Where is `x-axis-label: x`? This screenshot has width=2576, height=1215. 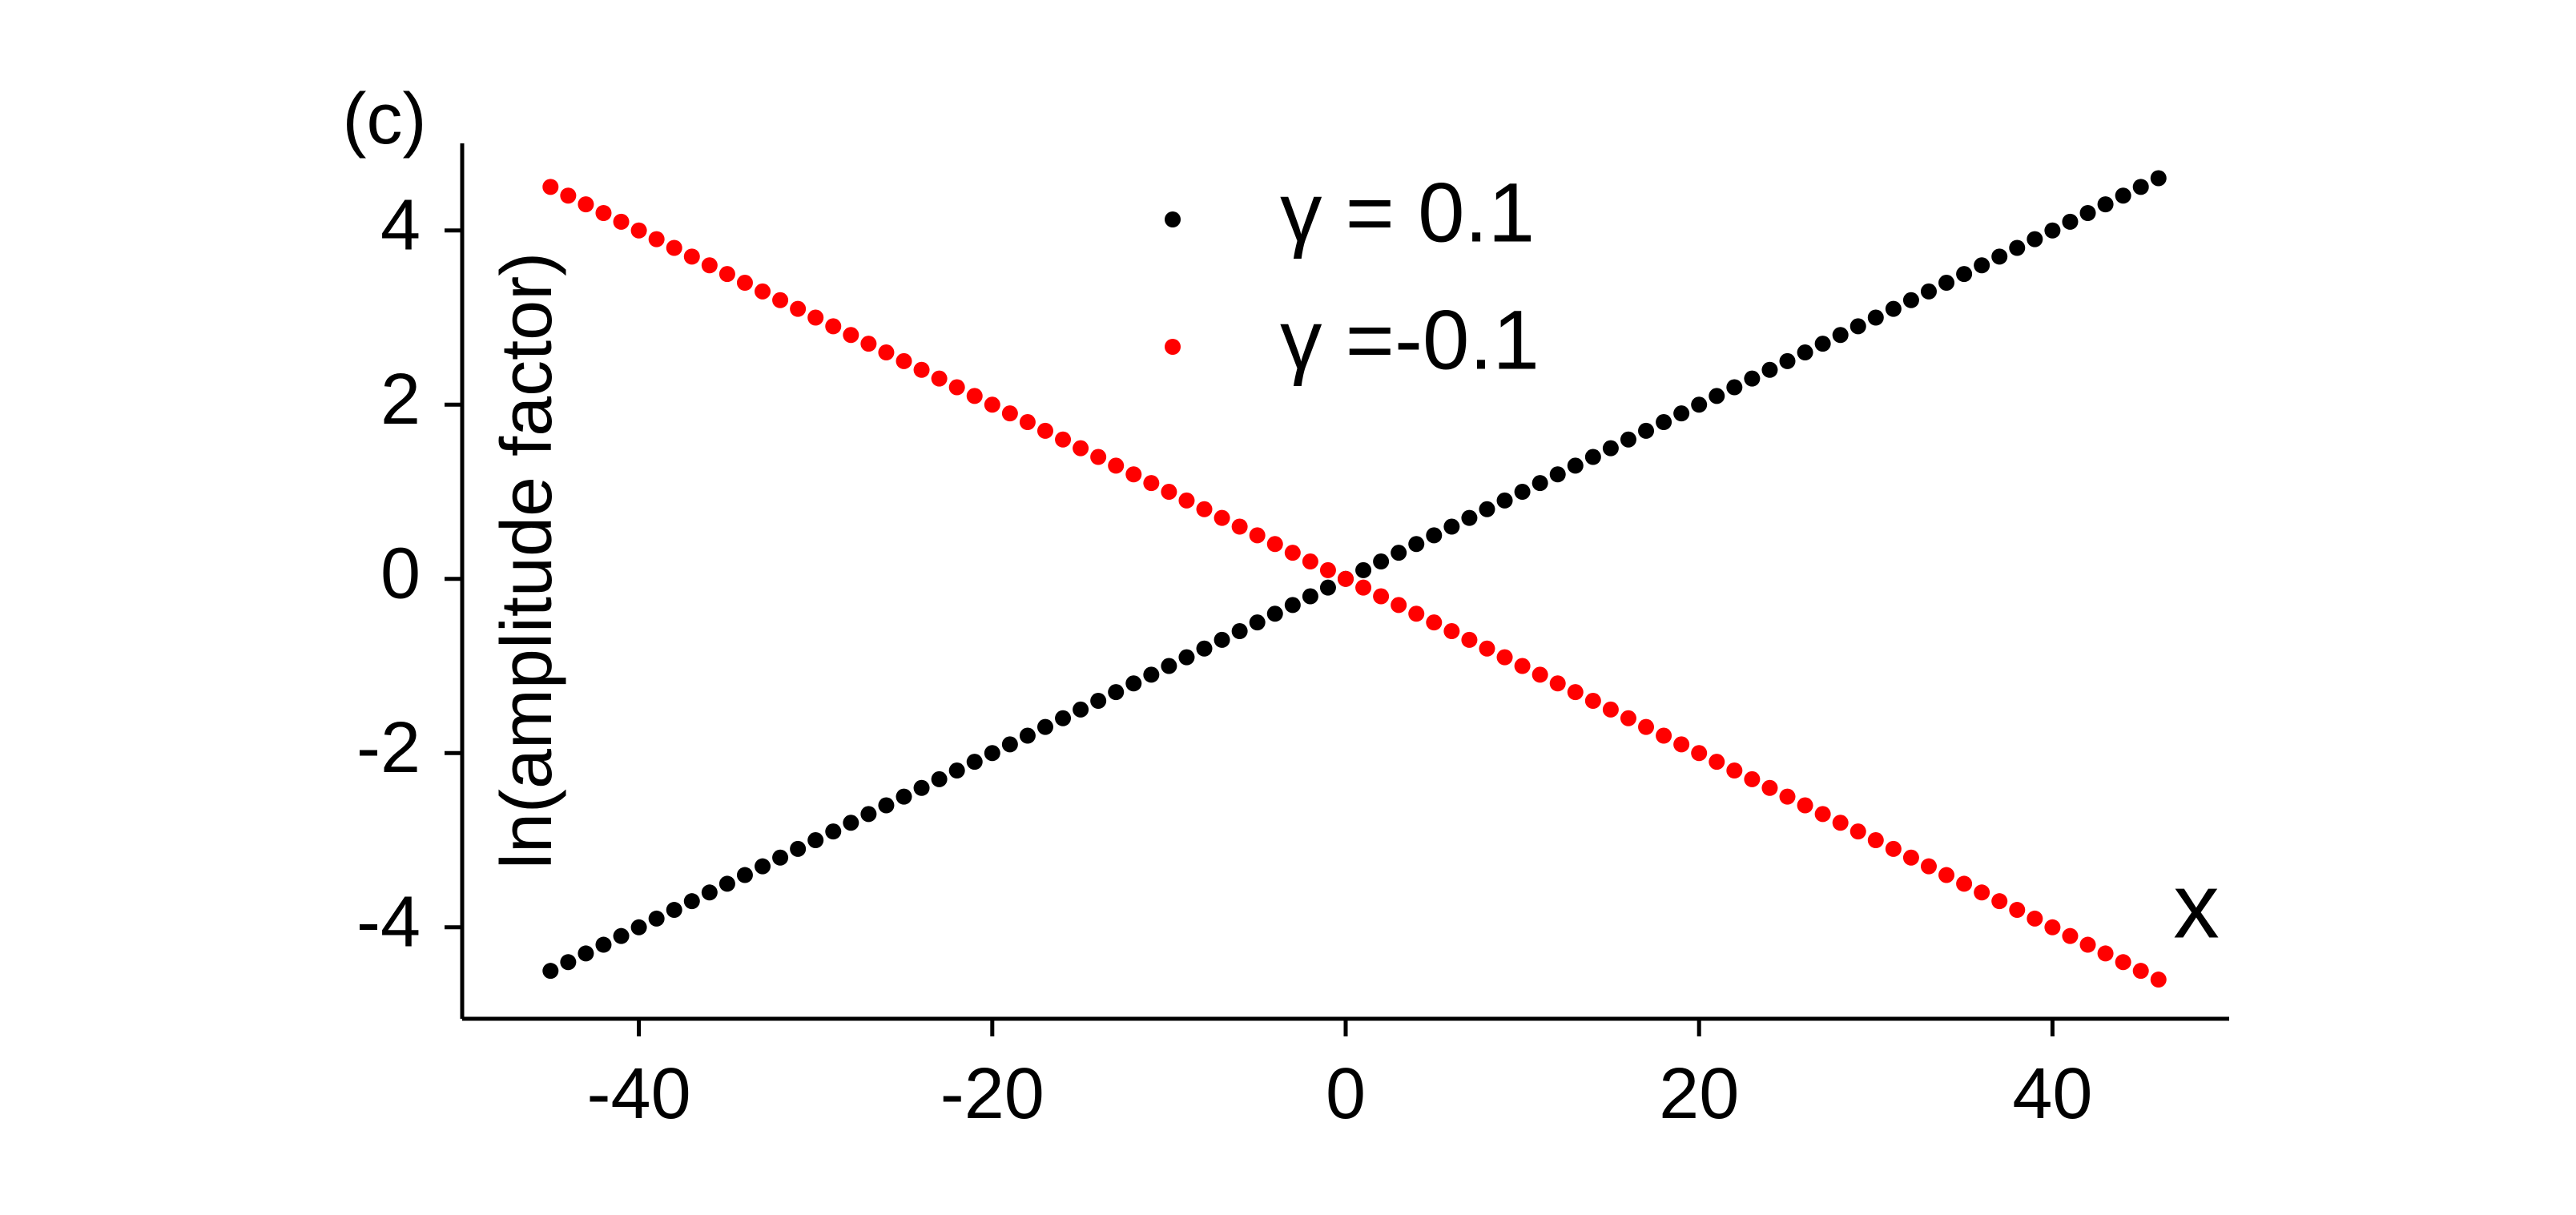 x-axis-label: x is located at coordinates (2196, 906).